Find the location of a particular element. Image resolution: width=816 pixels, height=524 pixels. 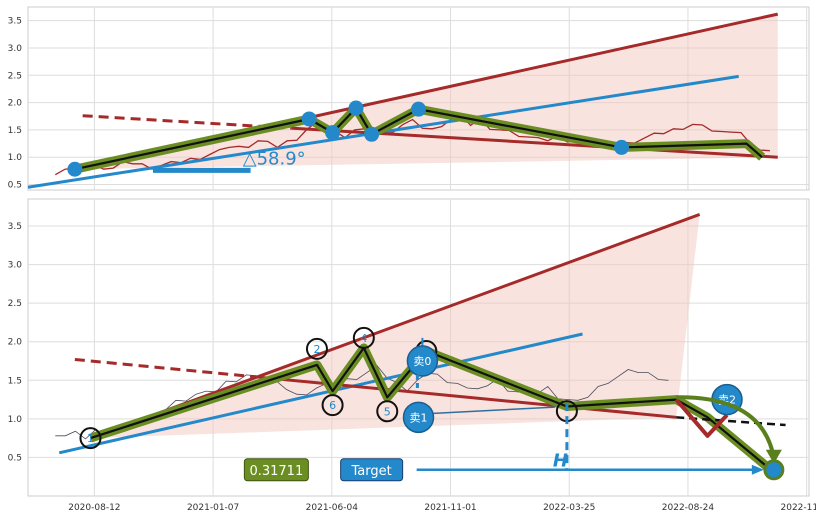

target-arrowhead is located at coordinates (757, 469).